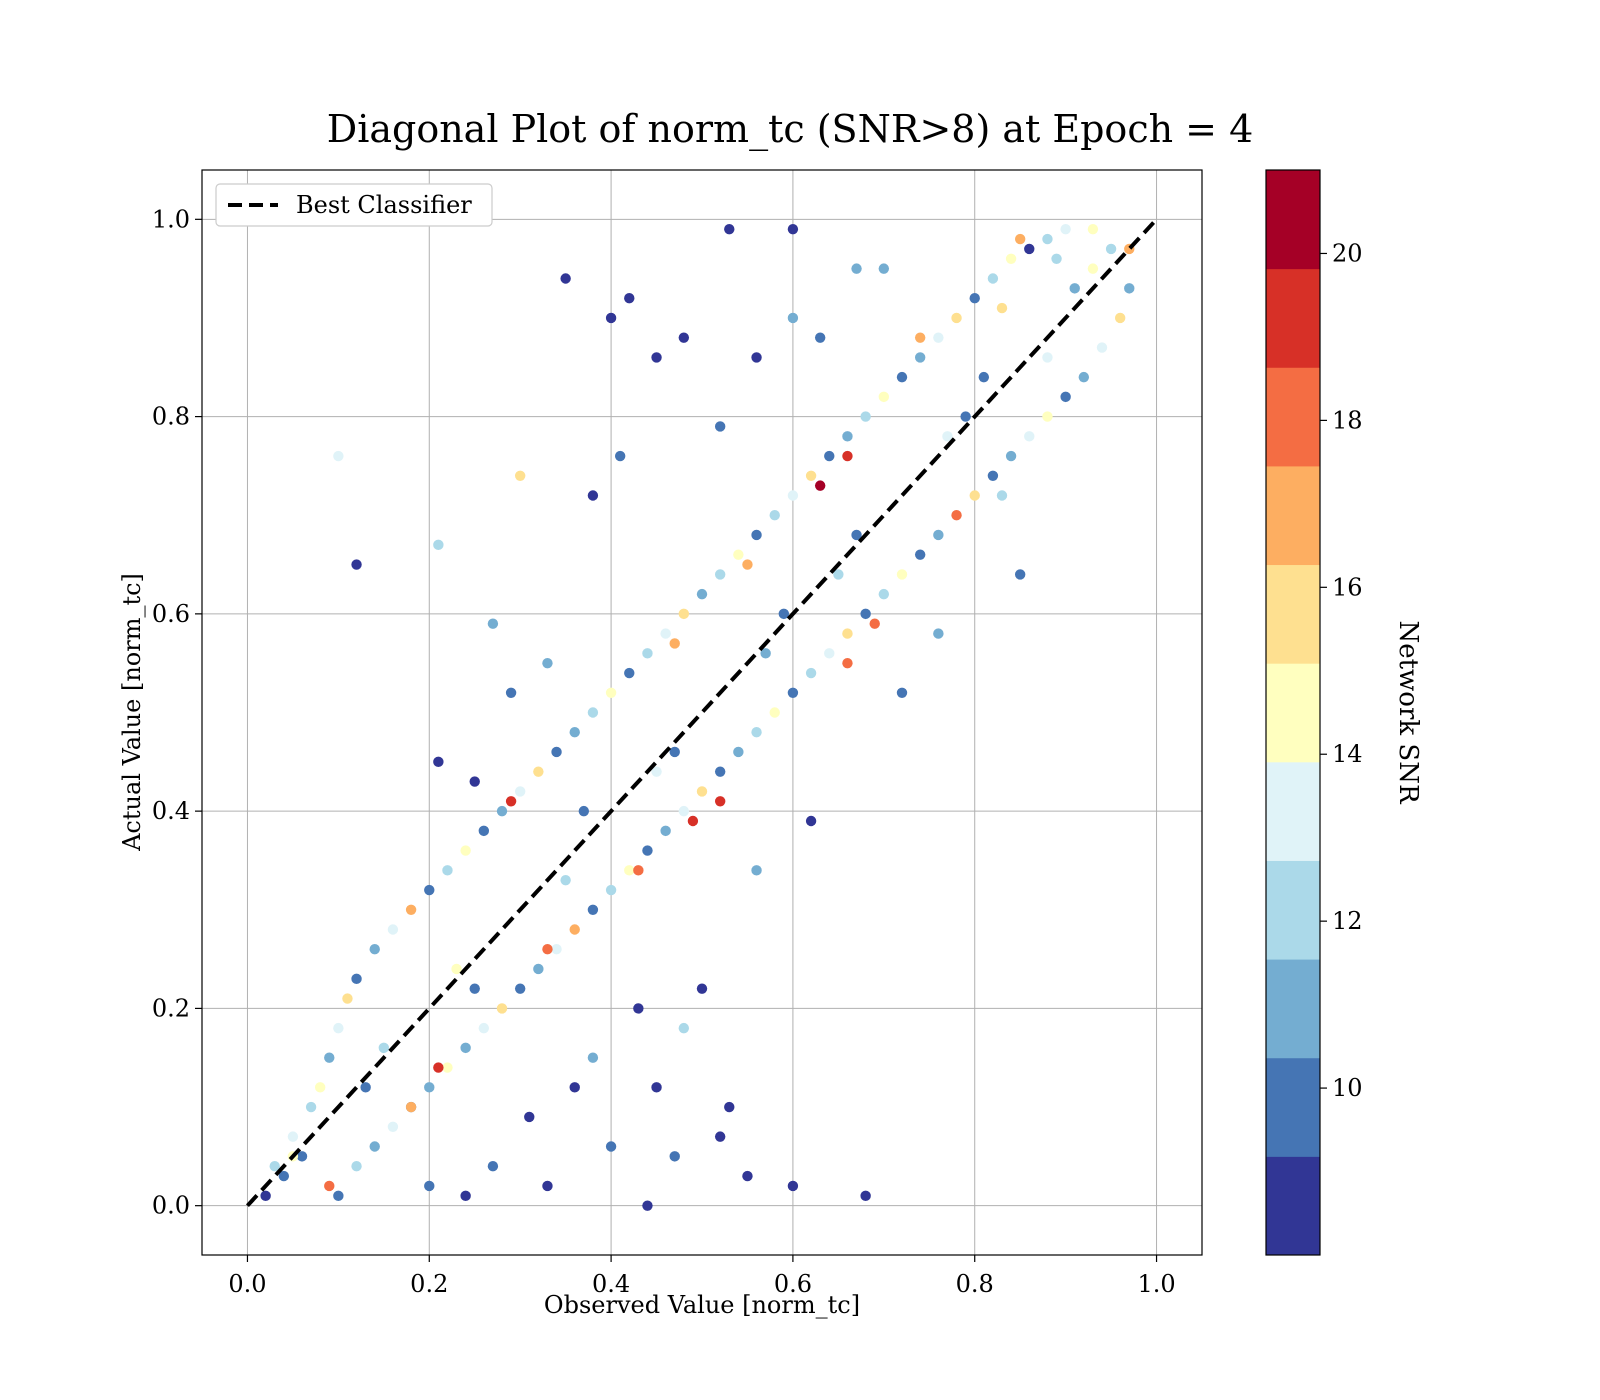  Describe the element at coordinates (1347, 921) in the screenshot. I see `colorbar-tick-label-1: 12` at that location.